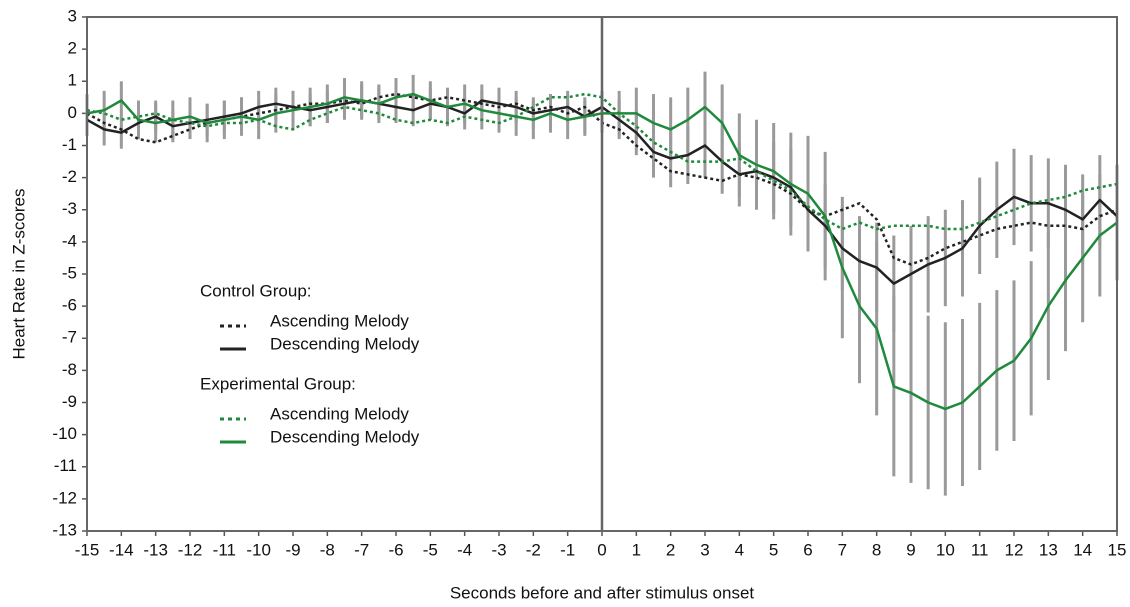 This screenshot has width=1130, height=607. I want to click on y-tick-label: 1, so click(72, 80).